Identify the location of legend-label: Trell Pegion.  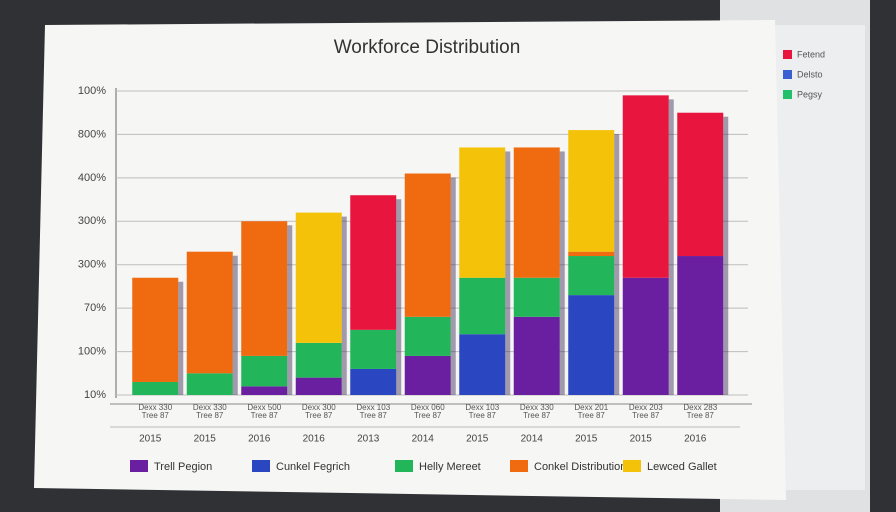
(183, 467).